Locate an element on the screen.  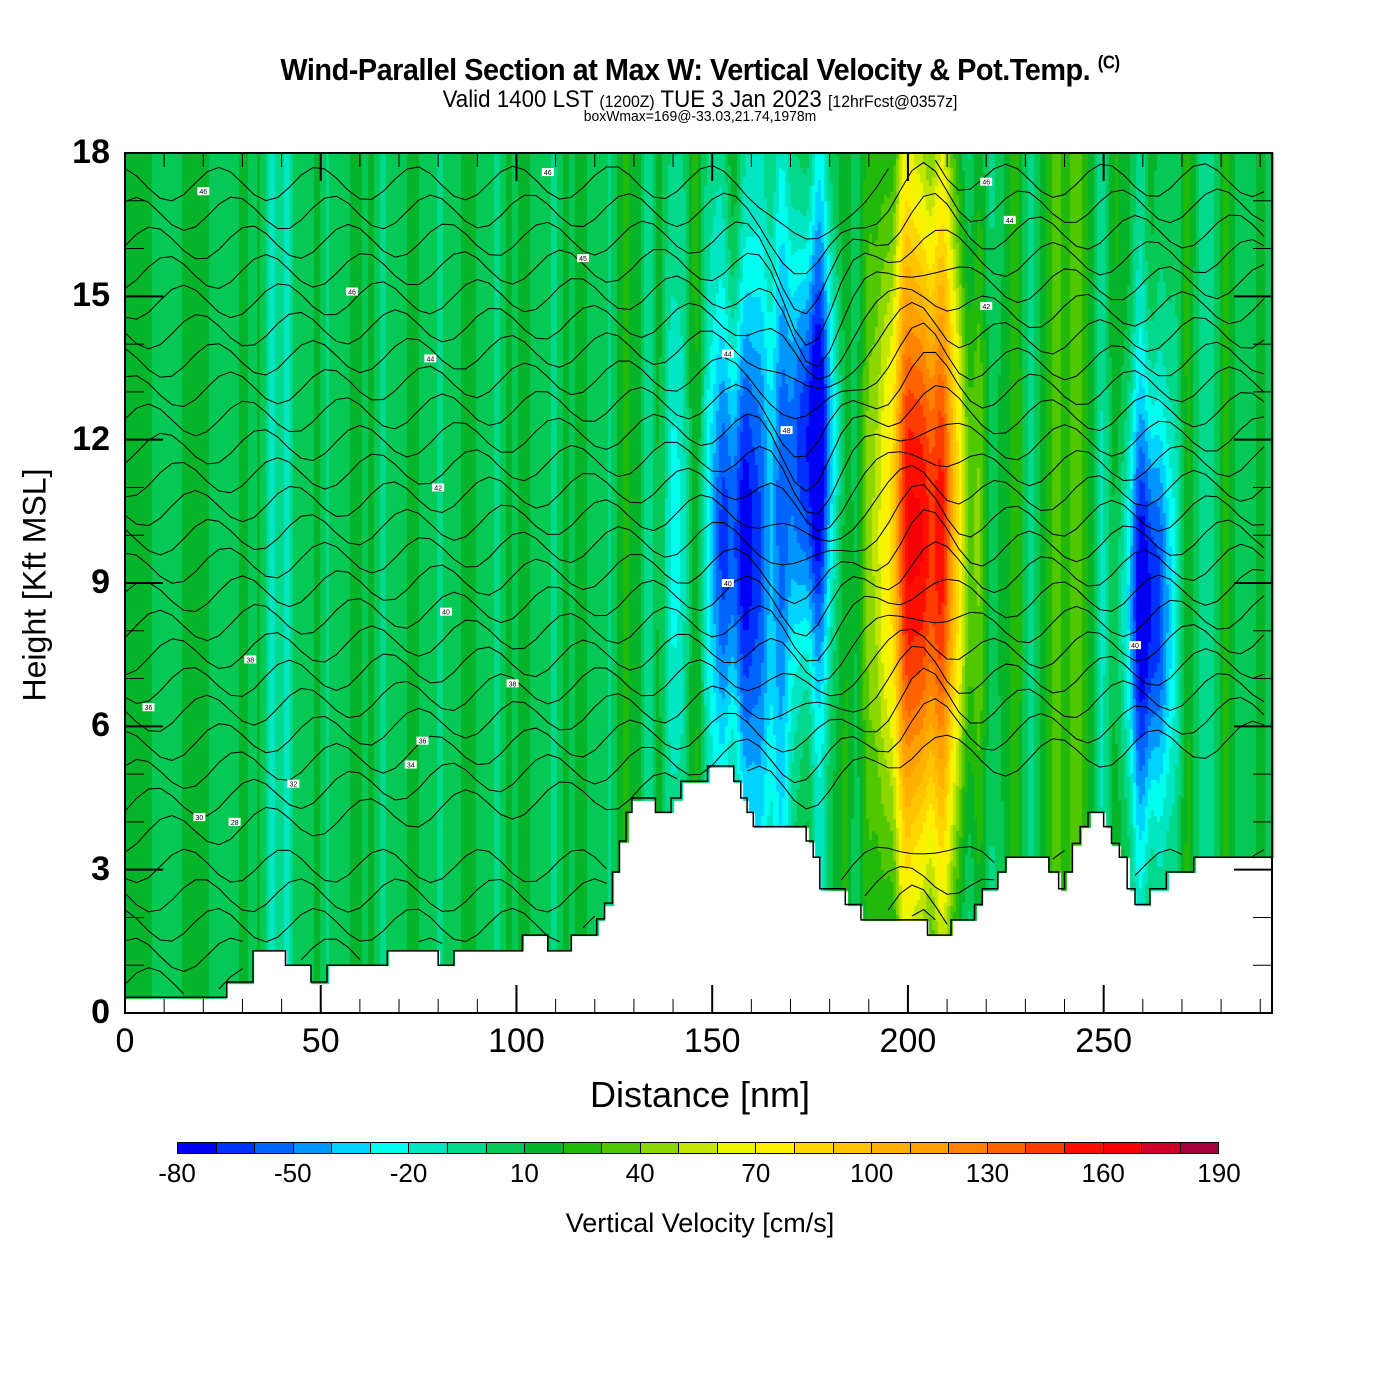
x-tick-label: 100 is located at coordinates (516, 1041).